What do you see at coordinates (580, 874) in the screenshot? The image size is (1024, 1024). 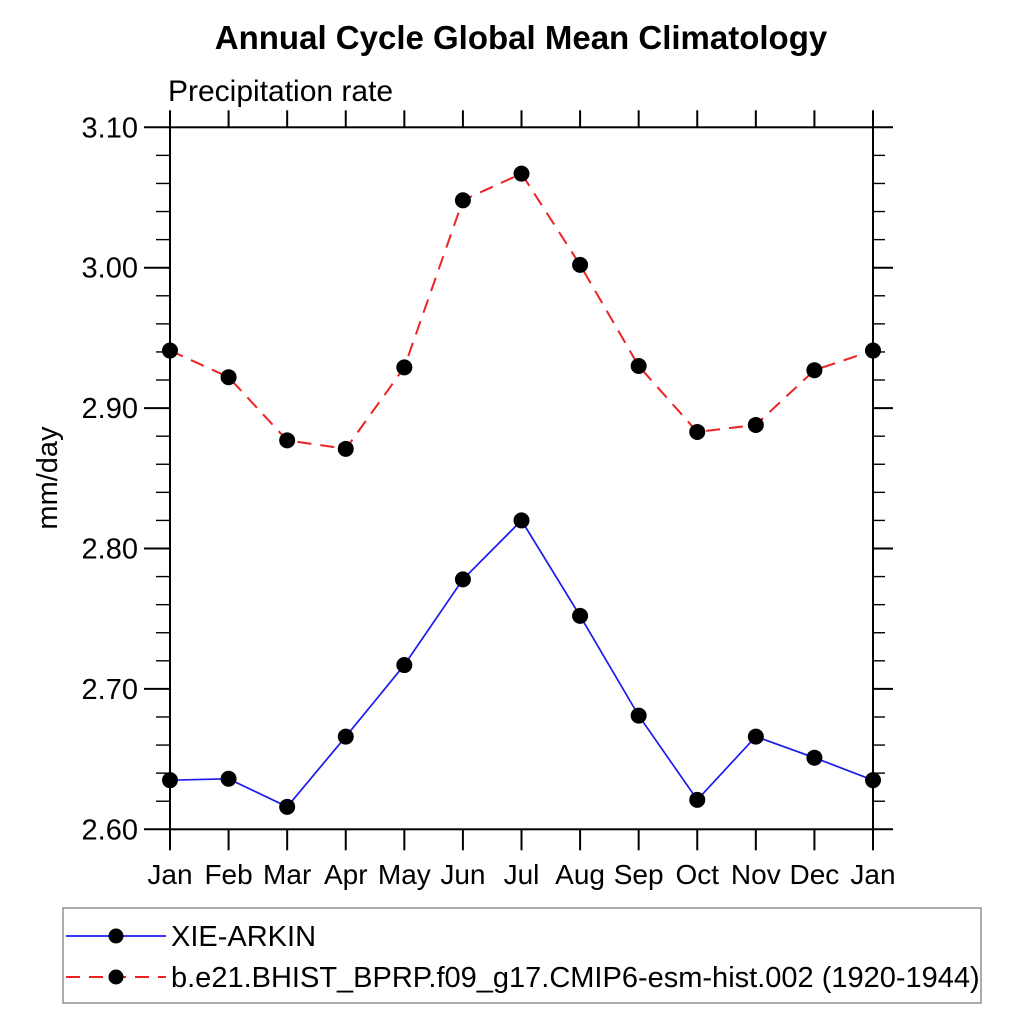 I see `x-tick-label: Aug` at bounding box center [580, 874].